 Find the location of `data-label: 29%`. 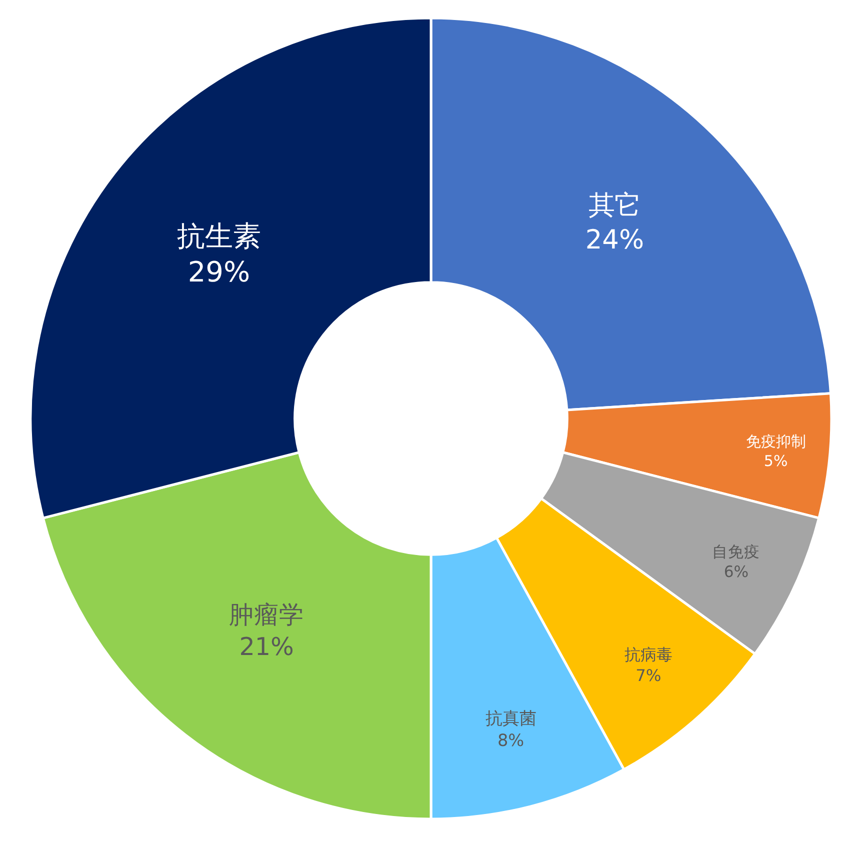

data-label: 29% is located at coordinates (219, 272).